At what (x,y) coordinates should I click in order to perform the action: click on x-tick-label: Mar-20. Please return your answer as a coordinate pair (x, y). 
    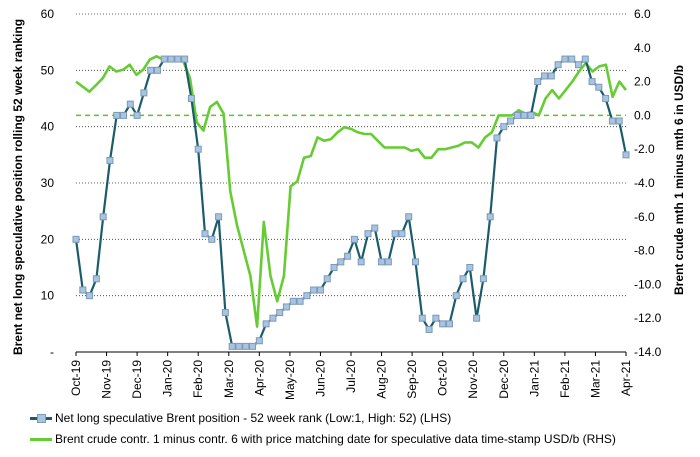
    Looking at the image, I should click on (229, 379).